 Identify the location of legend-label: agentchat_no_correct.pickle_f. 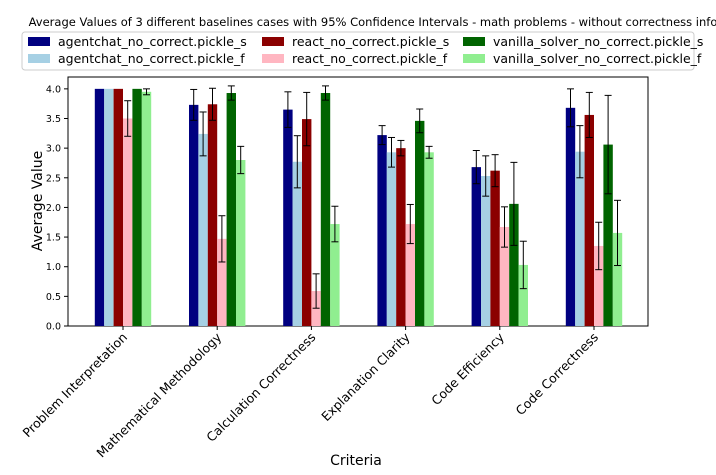
(151, 58).